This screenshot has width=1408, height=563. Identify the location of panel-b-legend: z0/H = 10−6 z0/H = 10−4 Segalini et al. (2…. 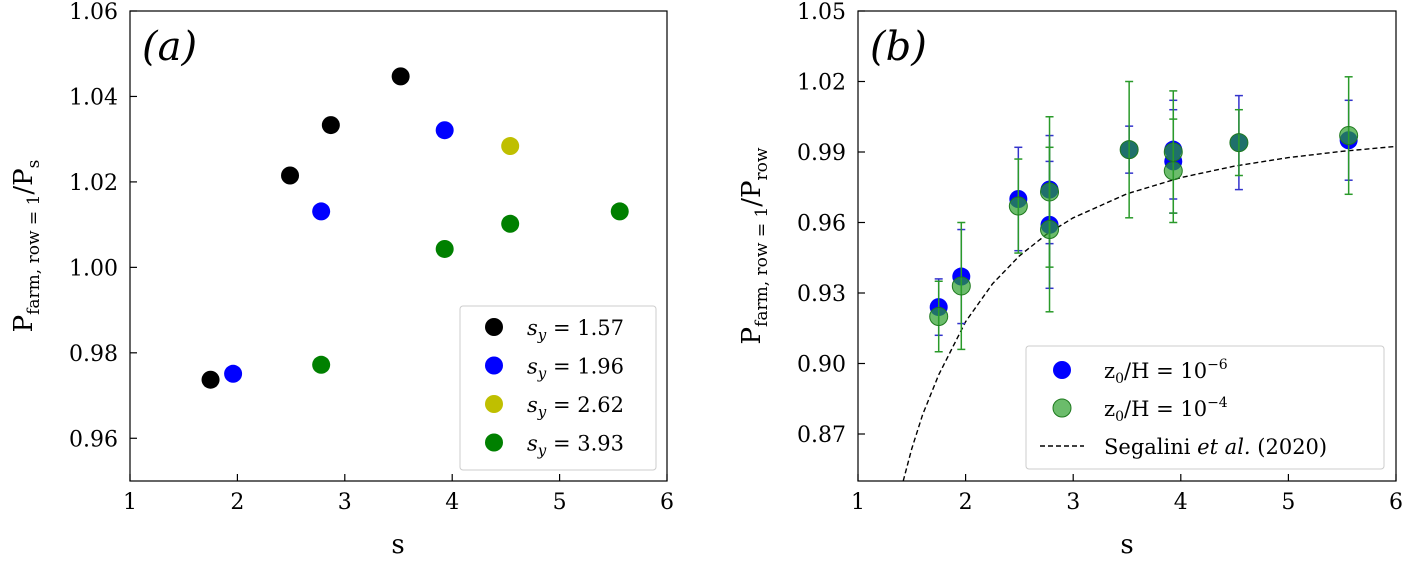
(1205, 407).